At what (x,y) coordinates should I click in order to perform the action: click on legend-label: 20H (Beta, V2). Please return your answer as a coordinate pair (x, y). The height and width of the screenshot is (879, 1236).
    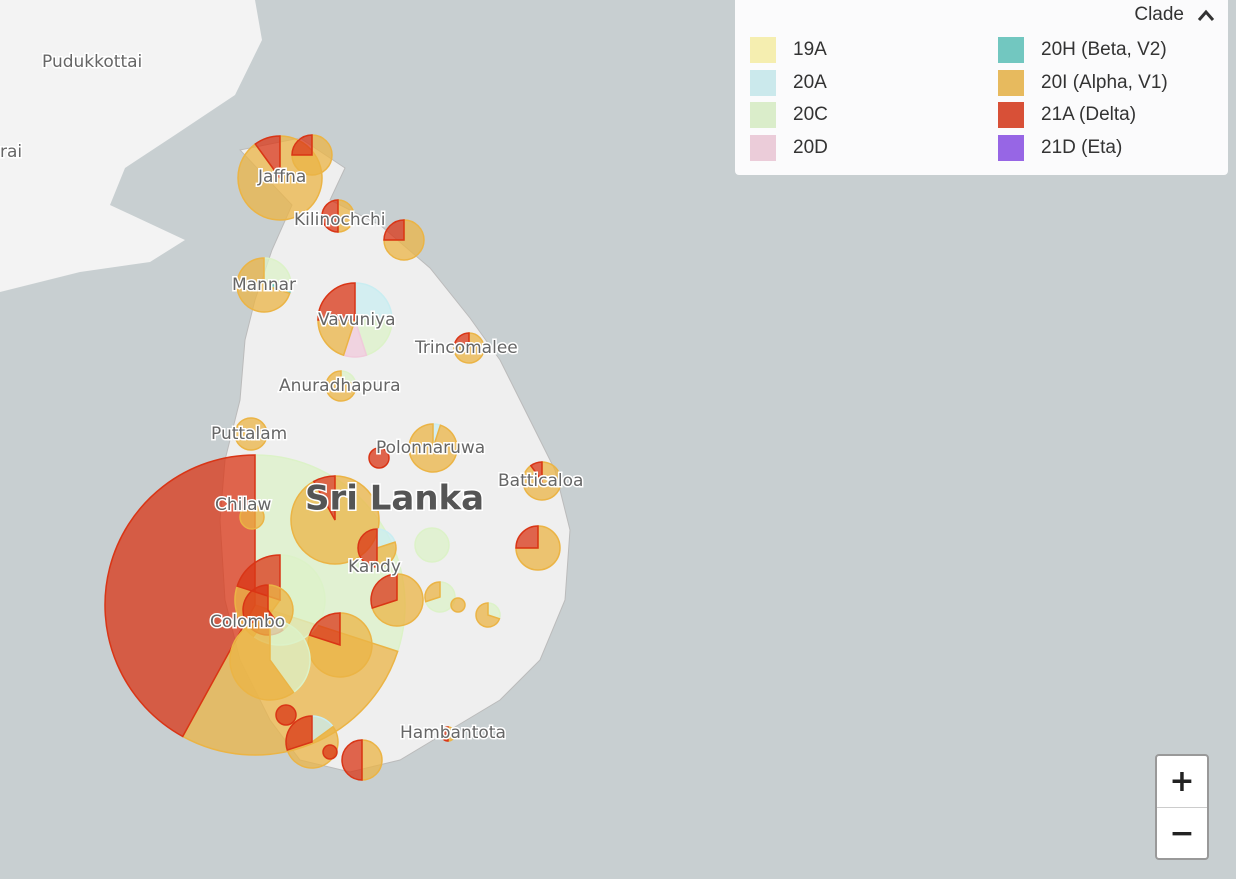
    Looking at the image, I should click on (1104, 49).